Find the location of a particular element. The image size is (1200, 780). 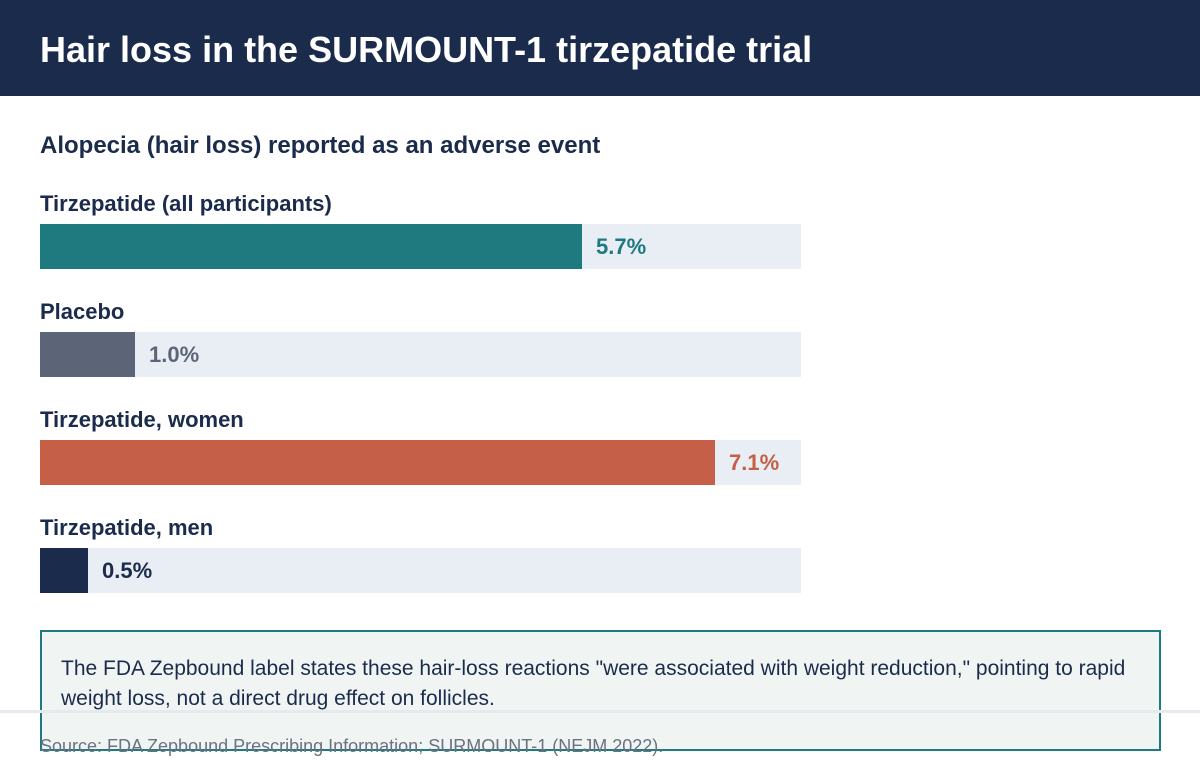

bar-row: Tirzepatide, women 7.1% is located at coordinates (420, 451).